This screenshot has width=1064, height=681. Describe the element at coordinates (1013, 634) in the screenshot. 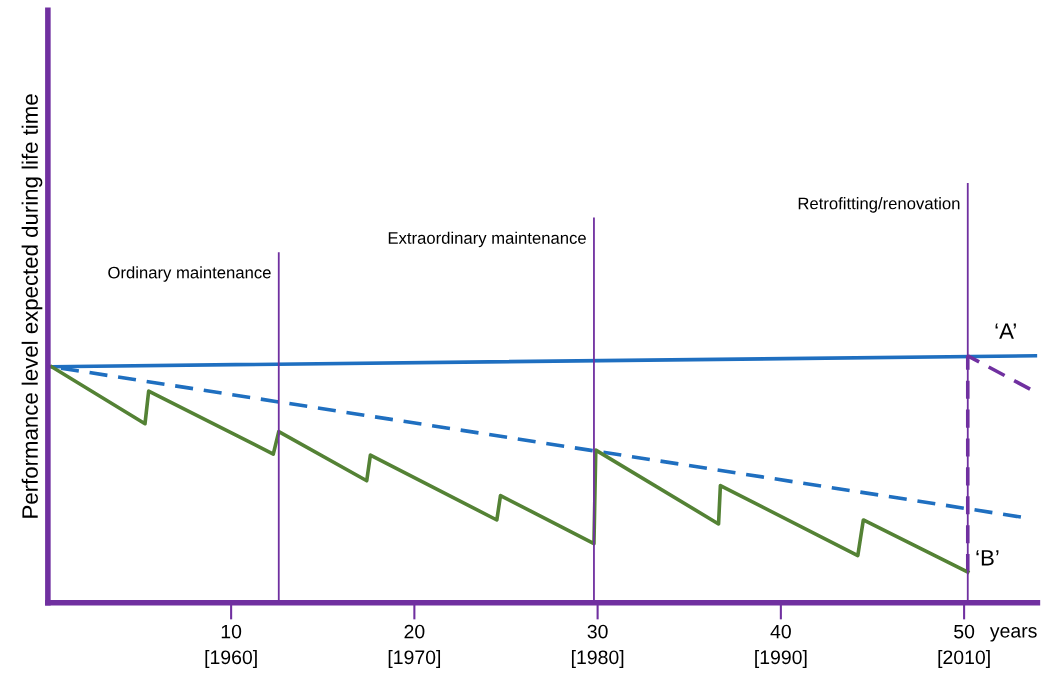

I see `x-axis-title: years` at that location.